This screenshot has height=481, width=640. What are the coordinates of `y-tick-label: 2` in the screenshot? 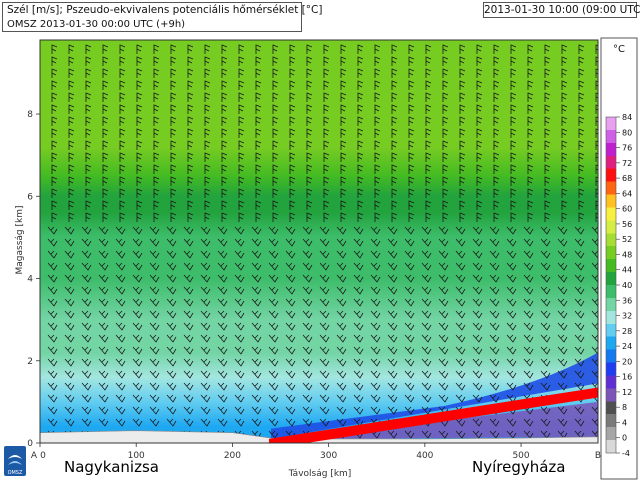 It's located at (30, 362).